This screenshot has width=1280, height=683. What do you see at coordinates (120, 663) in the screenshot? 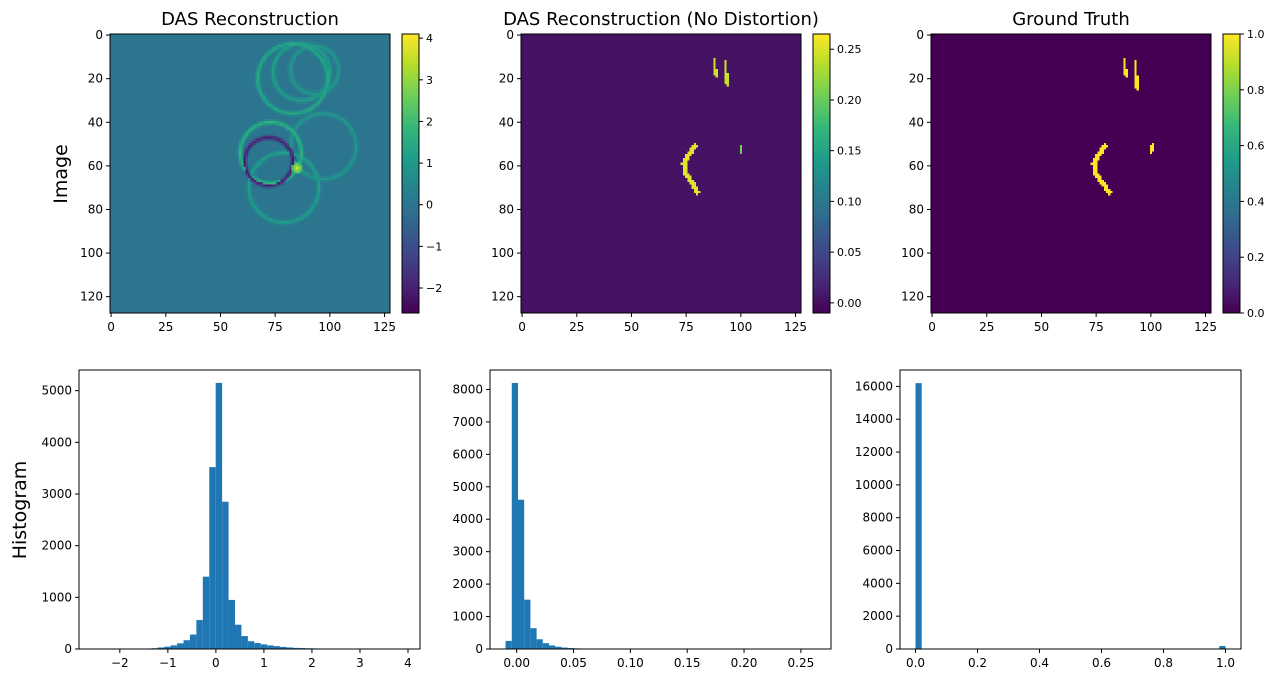
I see `x-tick-label: −2` at bounding box center [120, 663].